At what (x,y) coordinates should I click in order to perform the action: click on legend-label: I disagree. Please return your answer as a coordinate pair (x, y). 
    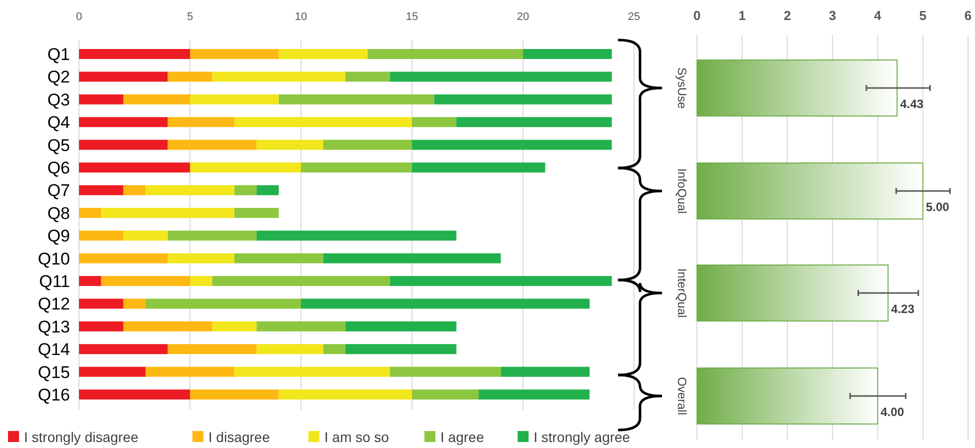
    Looking at the image, I should click on (239, 437).